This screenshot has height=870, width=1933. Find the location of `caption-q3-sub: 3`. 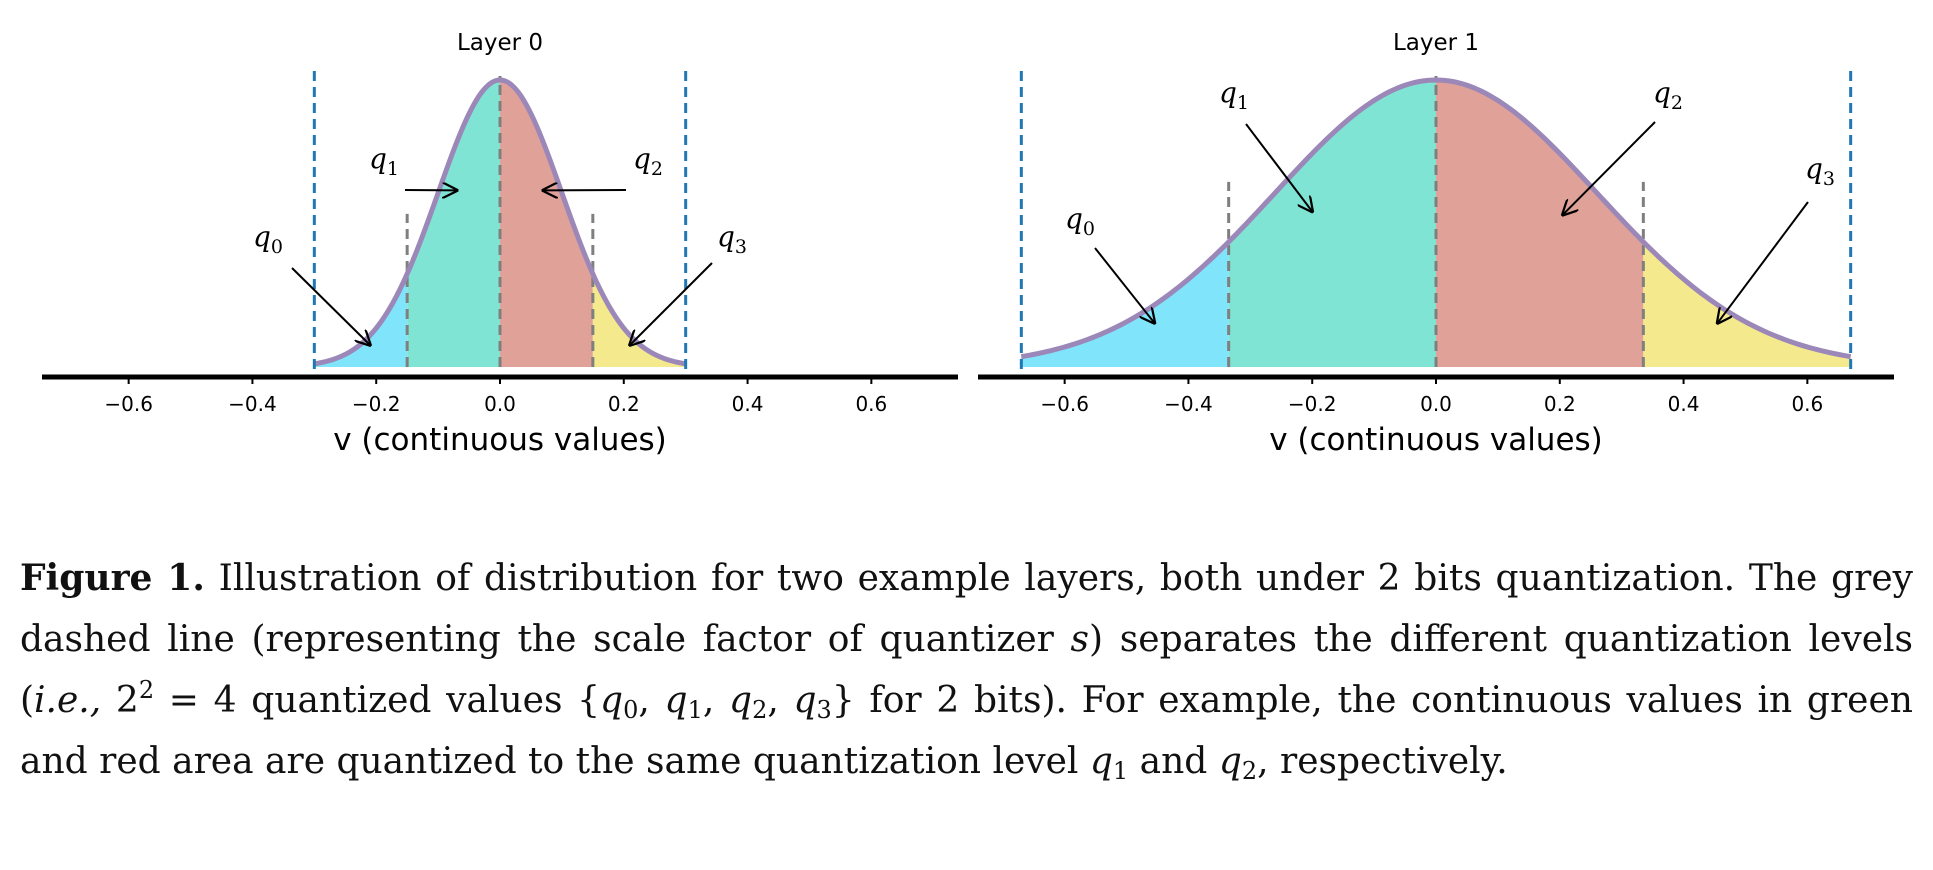

caption-q3-sub: 3 is located at coordinates (824, 710).